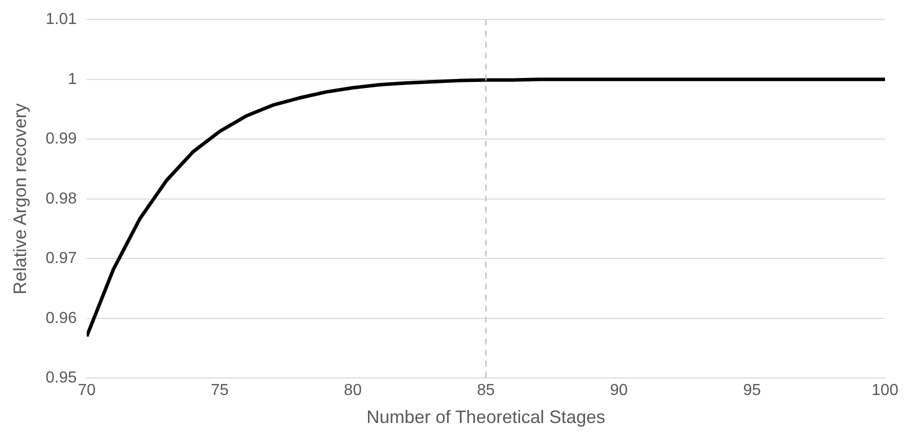  Describe the element at coordinates (485, 391) in the screenshot. I see `x-tick-label: 85` at that location.